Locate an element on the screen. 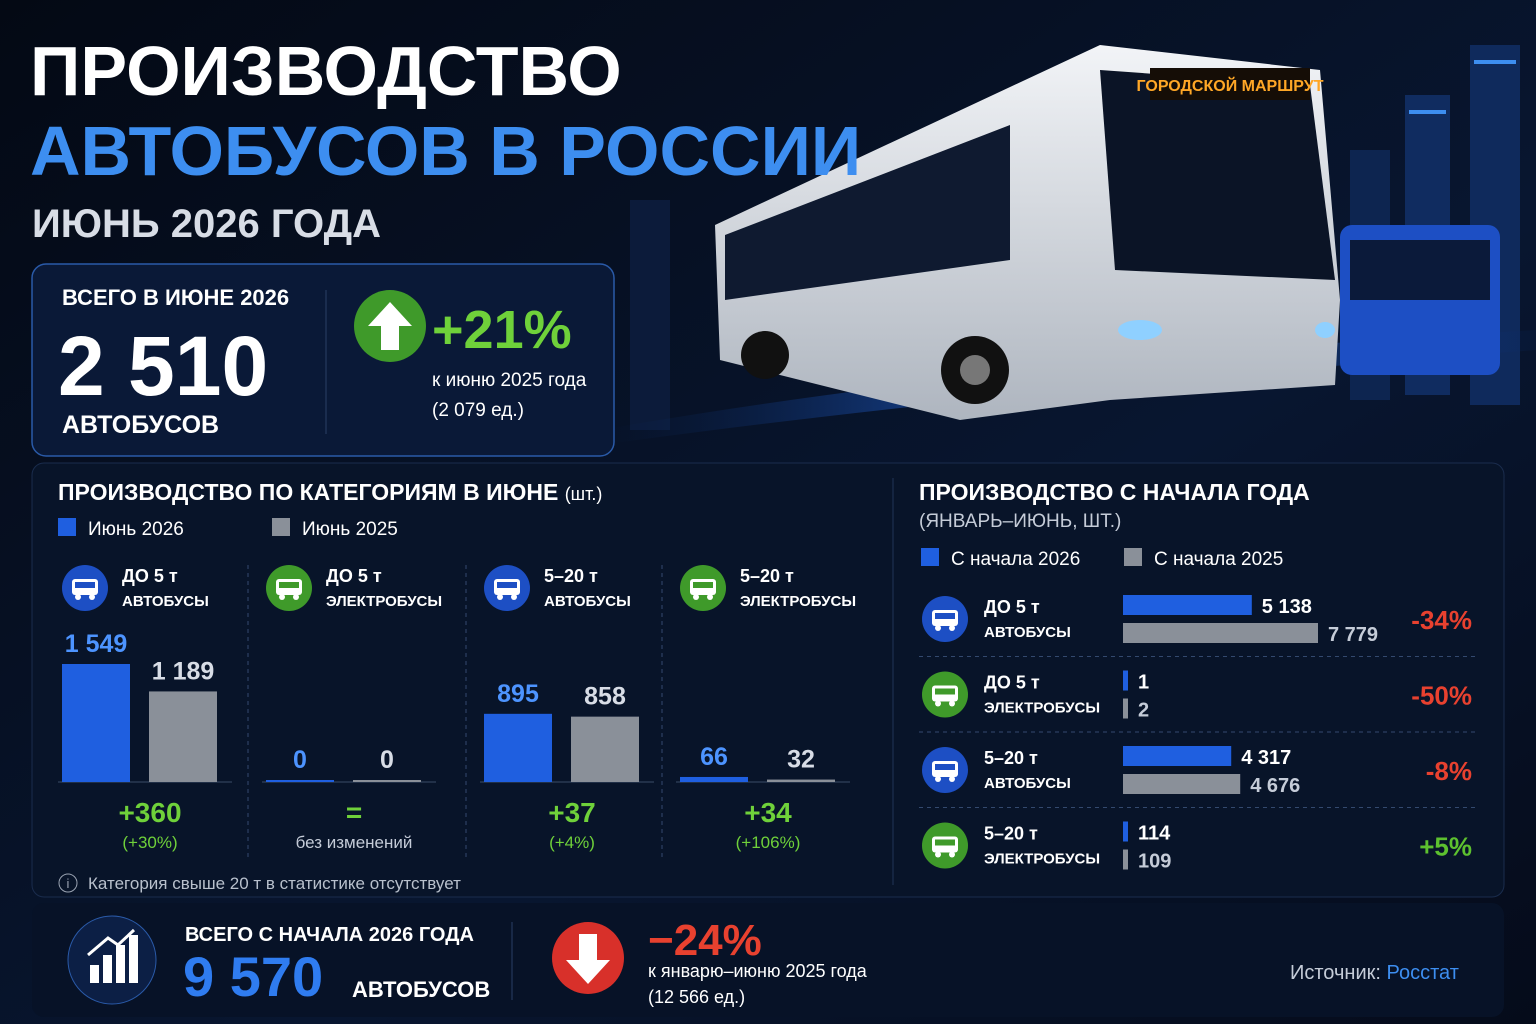 Image resolution: width=1536 pixels, height=1024 pixels. footer-change: −24% is located at coordinates (705, 940).